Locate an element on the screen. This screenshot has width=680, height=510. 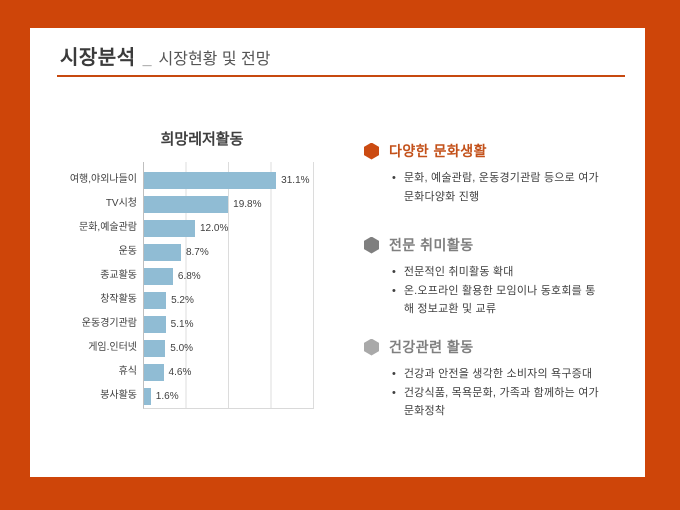
chart-bar-row: 4.6% is located at coordinates (229, 372).